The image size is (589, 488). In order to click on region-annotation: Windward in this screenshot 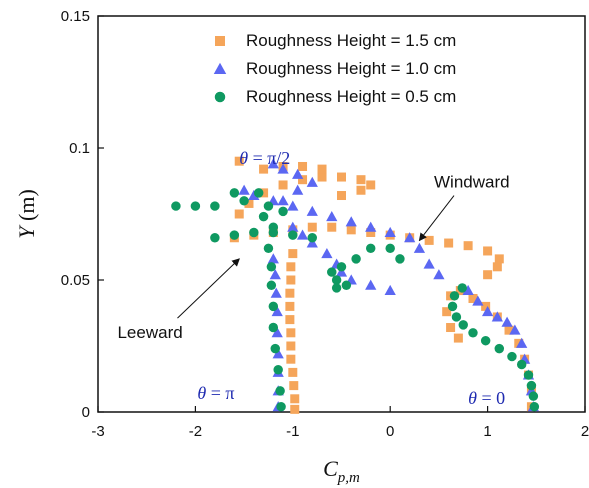, I will do `click(472, 182)`.